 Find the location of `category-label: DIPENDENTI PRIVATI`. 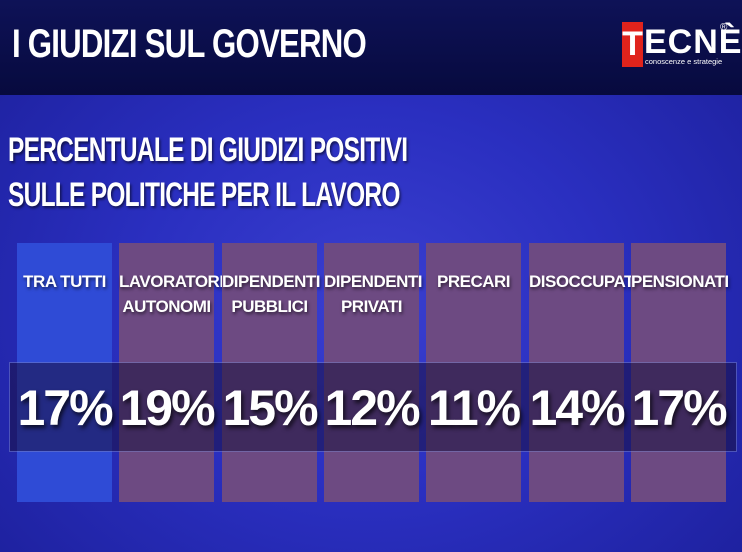

category-label: DIPENDENTI PRIVATI is located at coordinates (373, 294).